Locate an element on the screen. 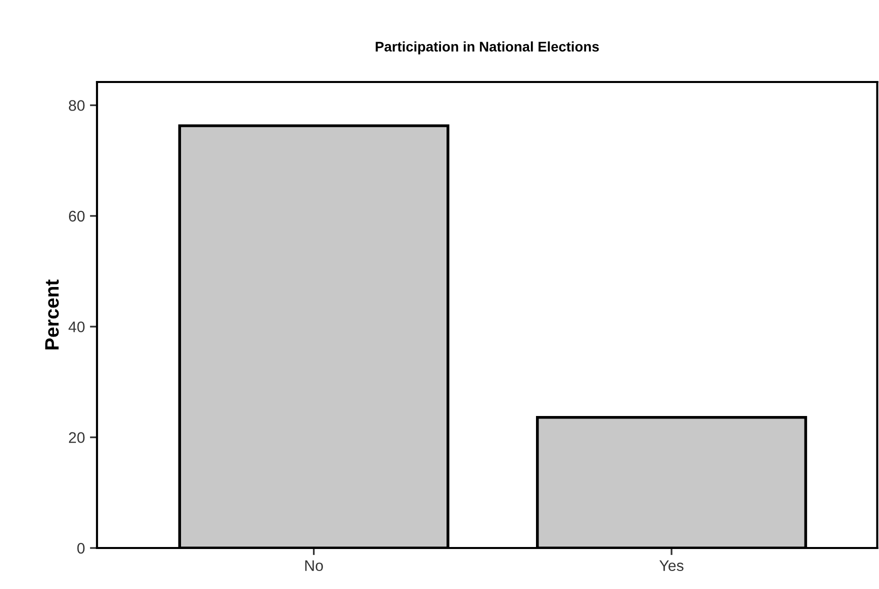 The height and width of the screenshot is (589, 879). y-tick-label: 60 is located at coordinates (76, 216).